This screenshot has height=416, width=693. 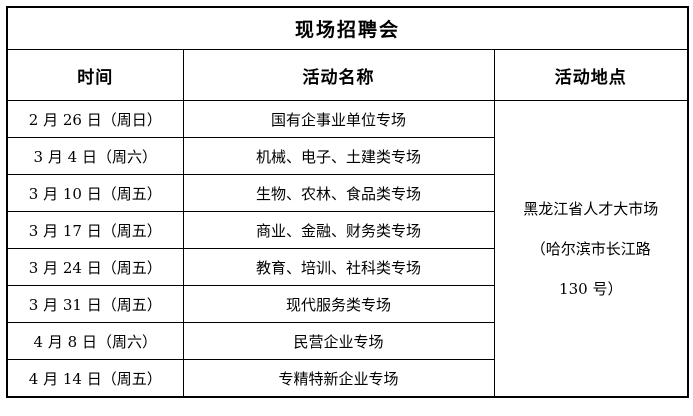 I want to click on table-row: 3 月 17 日（周五） 商业、金融、财务类专场, so click(x=347, y=230).